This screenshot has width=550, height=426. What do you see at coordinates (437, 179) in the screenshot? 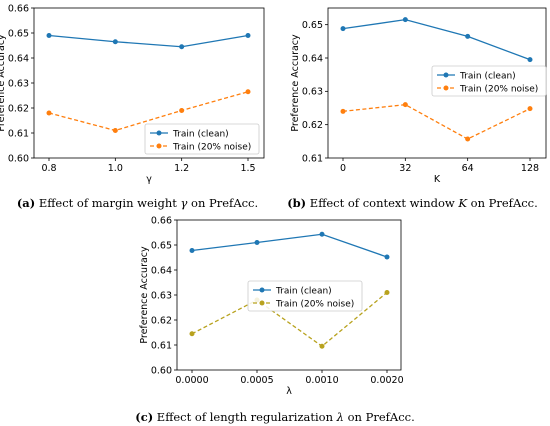
I see `x-axis-label: K` at bounding box center [437, 179].